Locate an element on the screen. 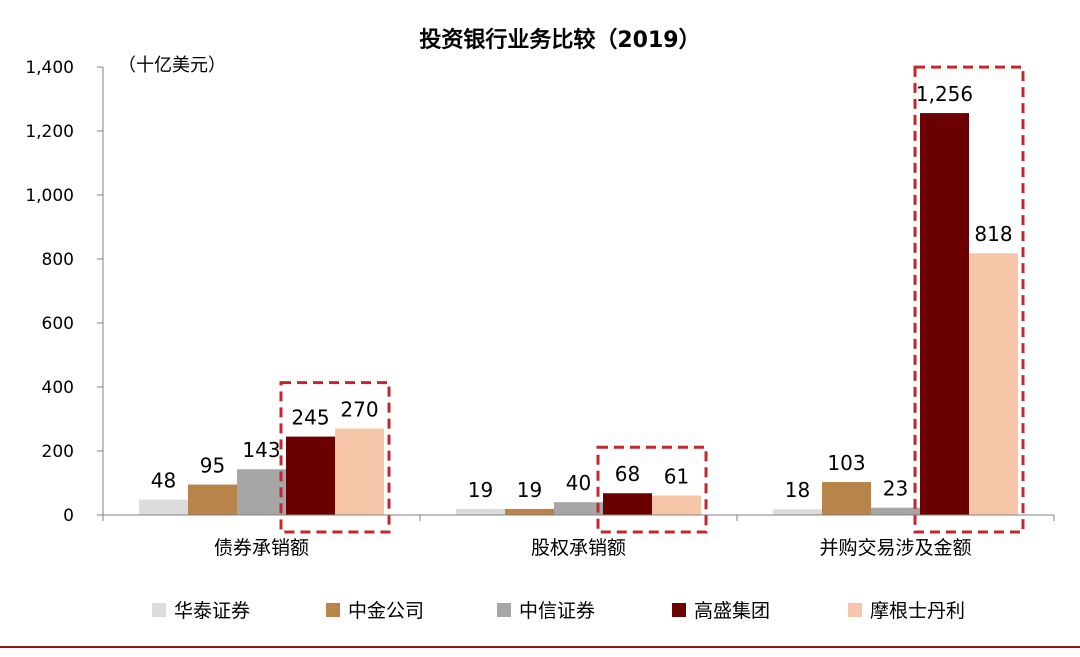 This screenshot has width=1080, height=657. x-category-label: 股权承销额 is located at coordinates (578, 548).